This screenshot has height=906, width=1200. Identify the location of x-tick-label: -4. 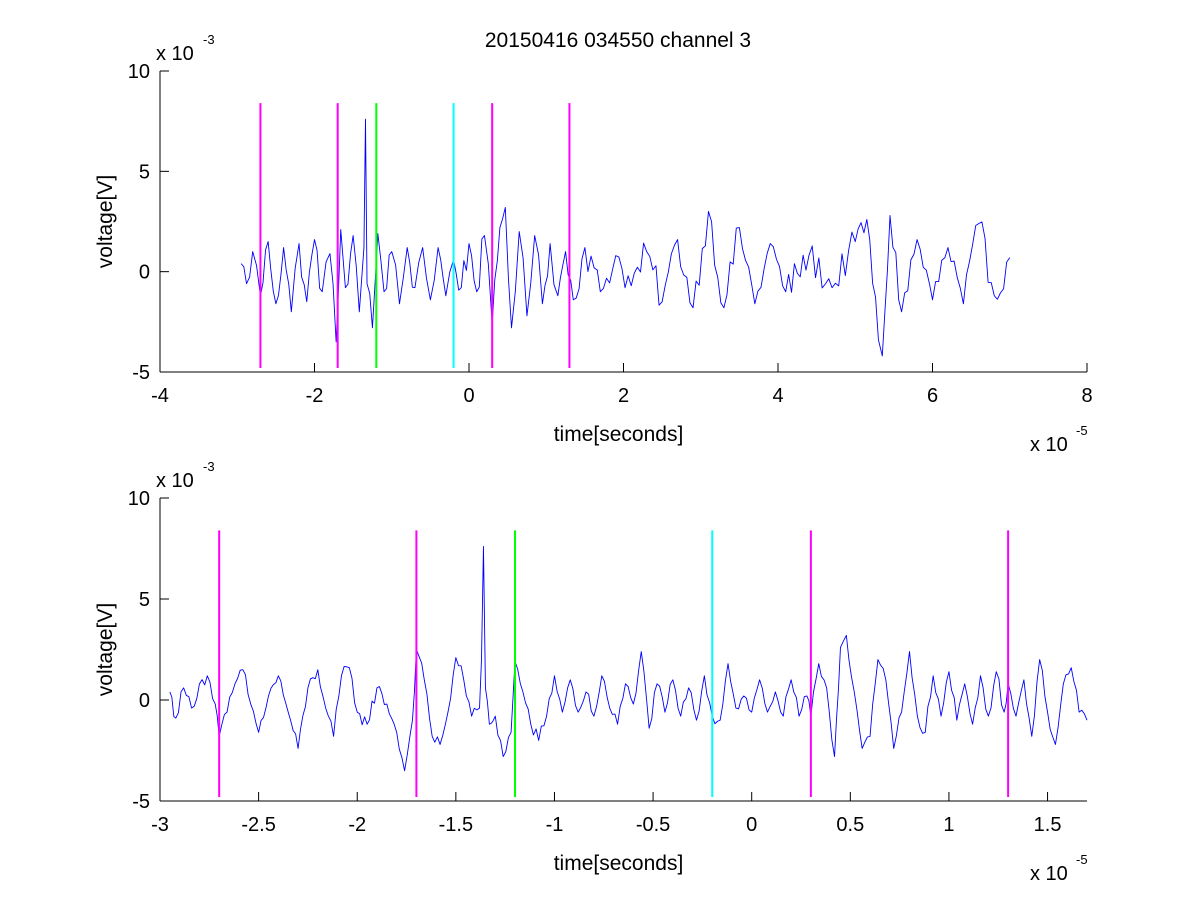
(160, 396).